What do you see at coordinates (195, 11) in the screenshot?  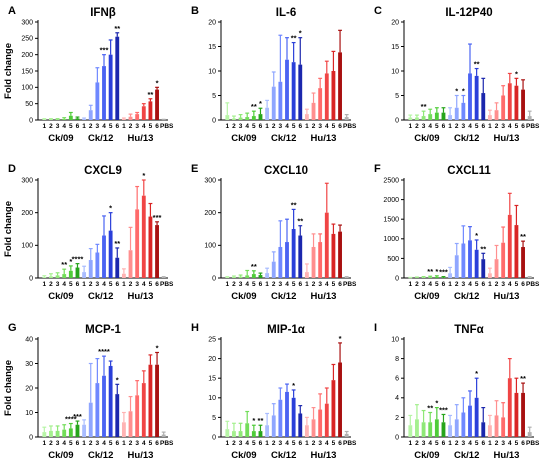 I see `panel-letter: B` at bounding box center [195, 11].